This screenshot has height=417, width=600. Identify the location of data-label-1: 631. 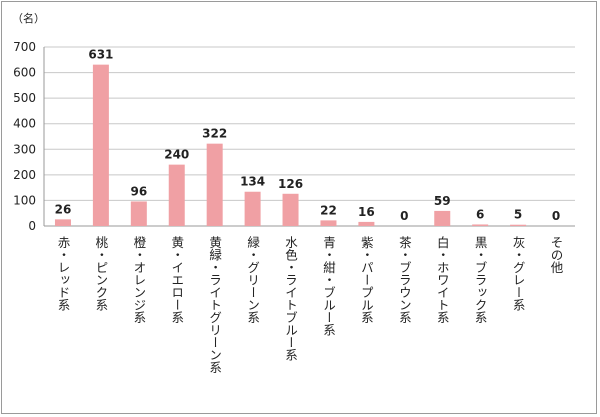
(100, 55).